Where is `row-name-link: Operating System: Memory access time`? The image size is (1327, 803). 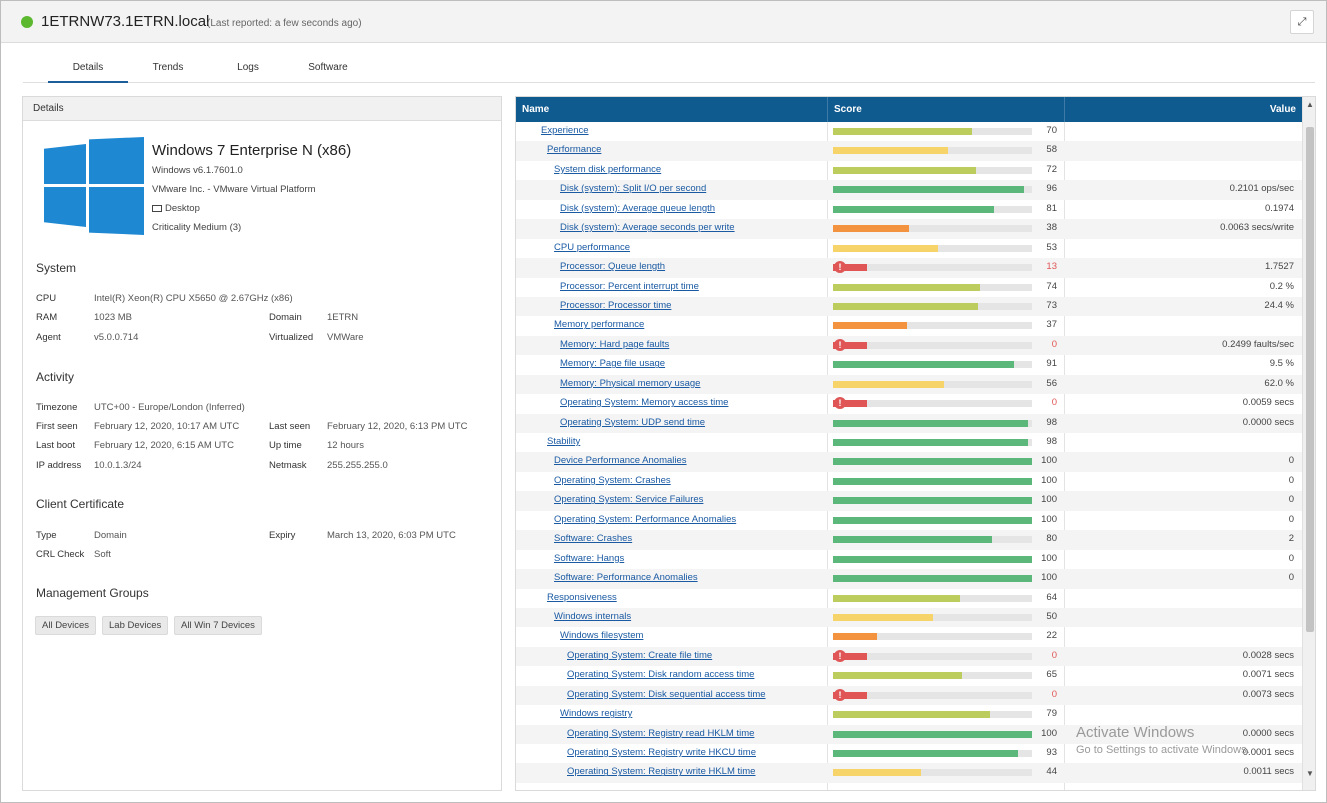 row-name-link: Operating System: Memory access time is located at coordinates (644, 403).